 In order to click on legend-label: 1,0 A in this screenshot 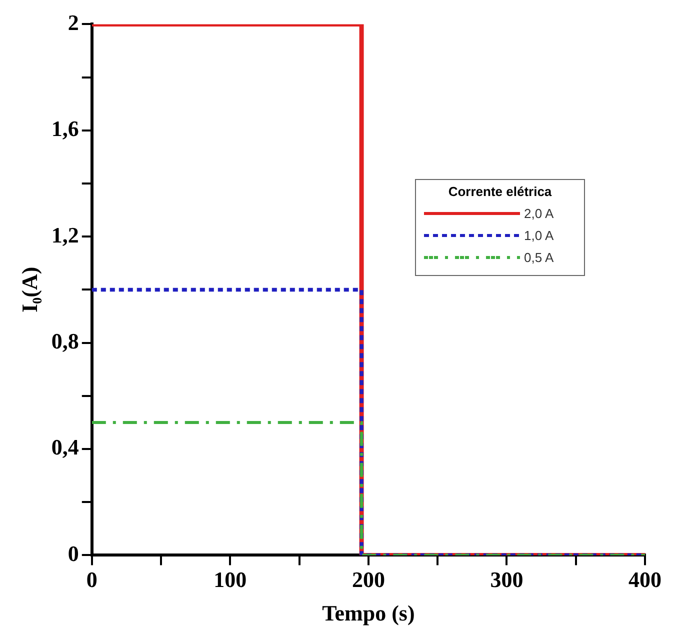, I will do `click(539, 236)`.